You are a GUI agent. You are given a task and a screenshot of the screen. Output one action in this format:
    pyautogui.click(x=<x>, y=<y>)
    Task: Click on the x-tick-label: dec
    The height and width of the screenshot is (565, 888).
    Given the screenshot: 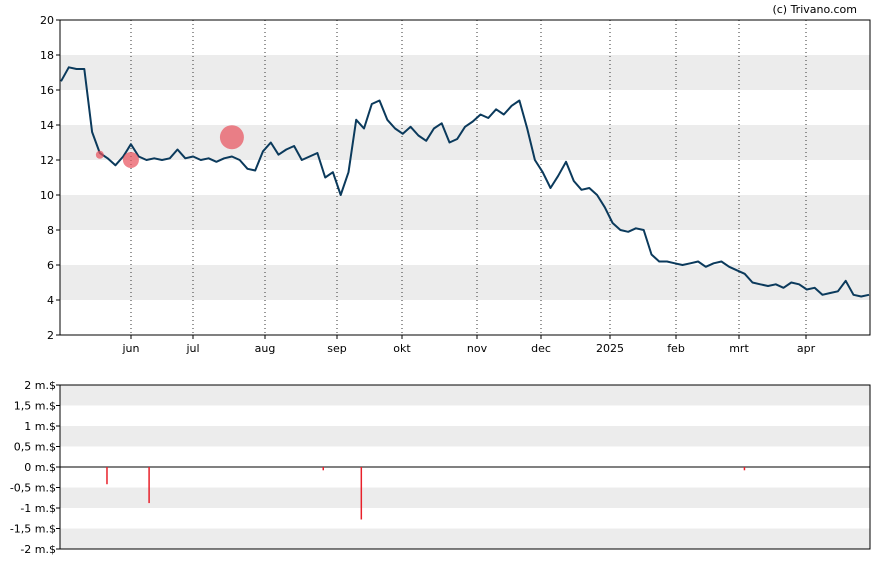 What is the action you would take?
    pyautogui.click(x=541, y=348)
    